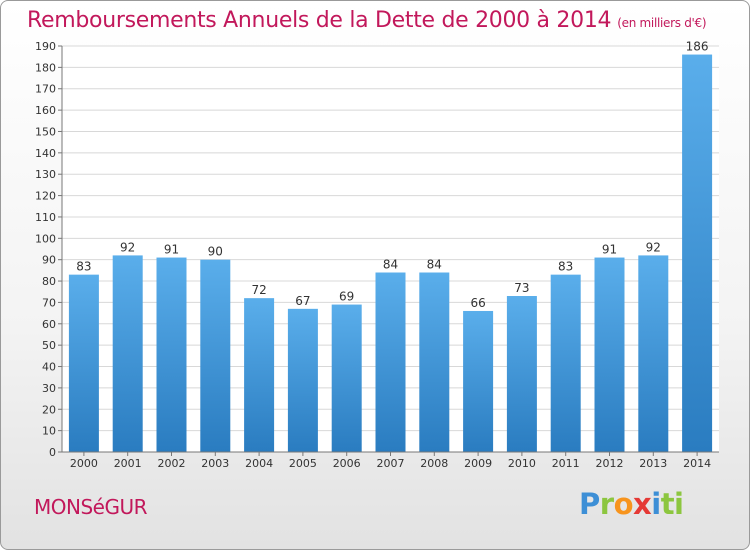 The height and width of the screenshot is (550, 750). What do you see at coordinates (391, 463) in the screenshot?
I see `x-tick-label: 2007` at bounding box center [391, 463].